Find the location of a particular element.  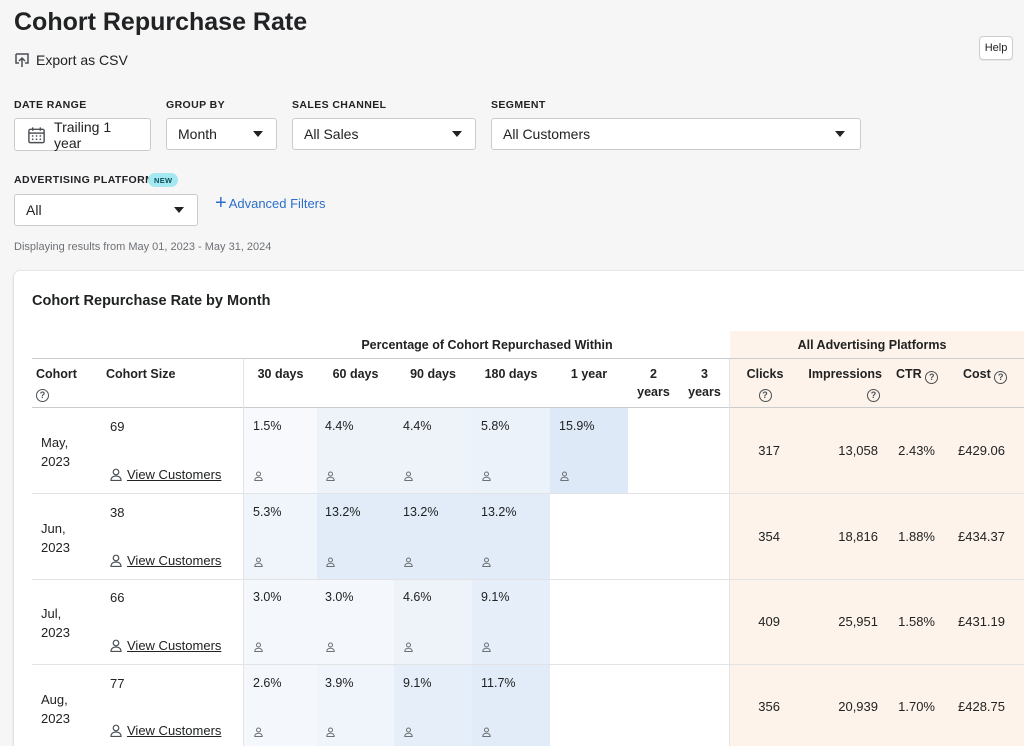

ctr-cell: 2.43% is located at coordinates (916, 450).